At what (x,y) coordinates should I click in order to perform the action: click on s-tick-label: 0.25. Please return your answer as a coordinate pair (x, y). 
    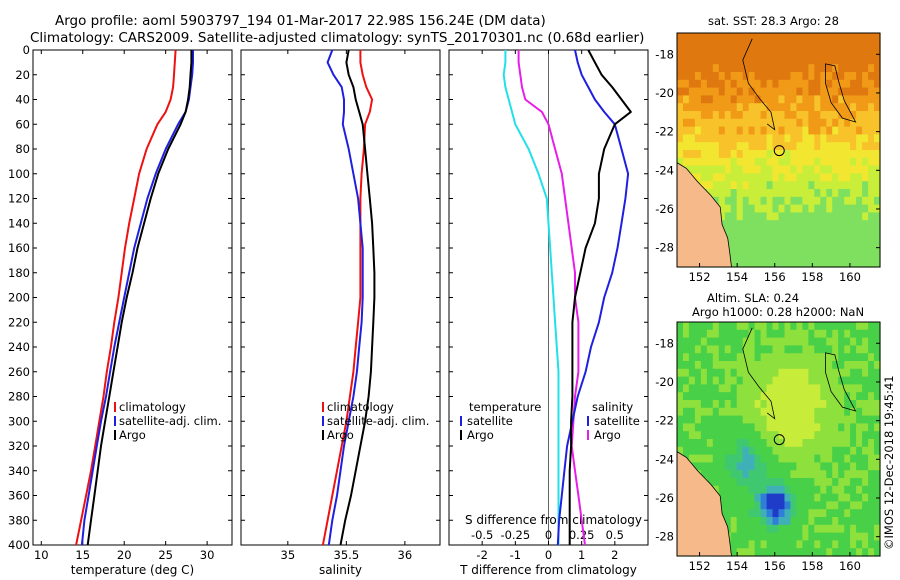
    Looking at the image, I should click on (582, 535).